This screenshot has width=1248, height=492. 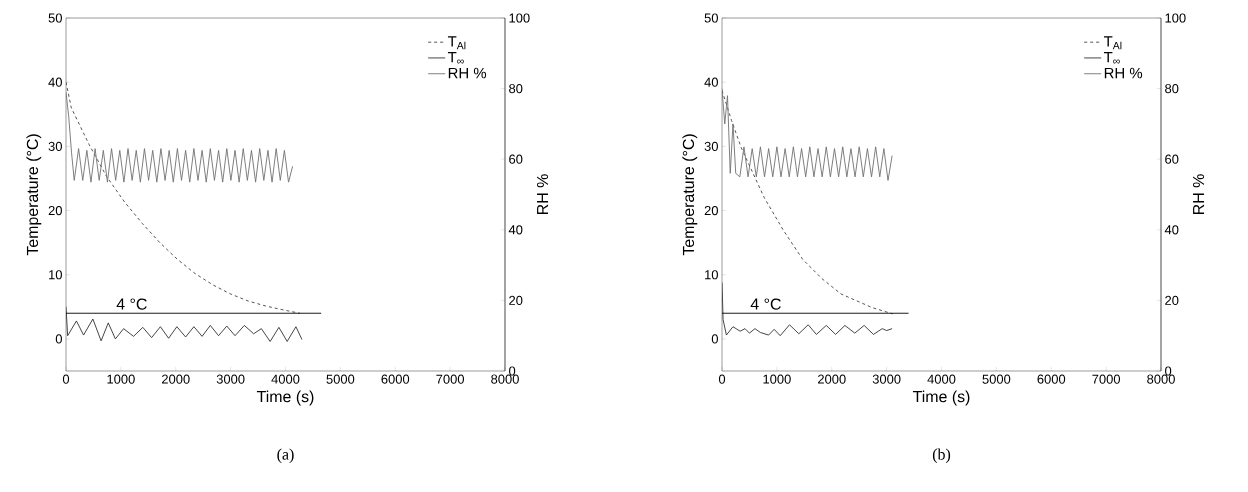 What do you see at coordinates (941, 455) in the screenshot?
I see `text: (b)` at bounding box center [941, 455].